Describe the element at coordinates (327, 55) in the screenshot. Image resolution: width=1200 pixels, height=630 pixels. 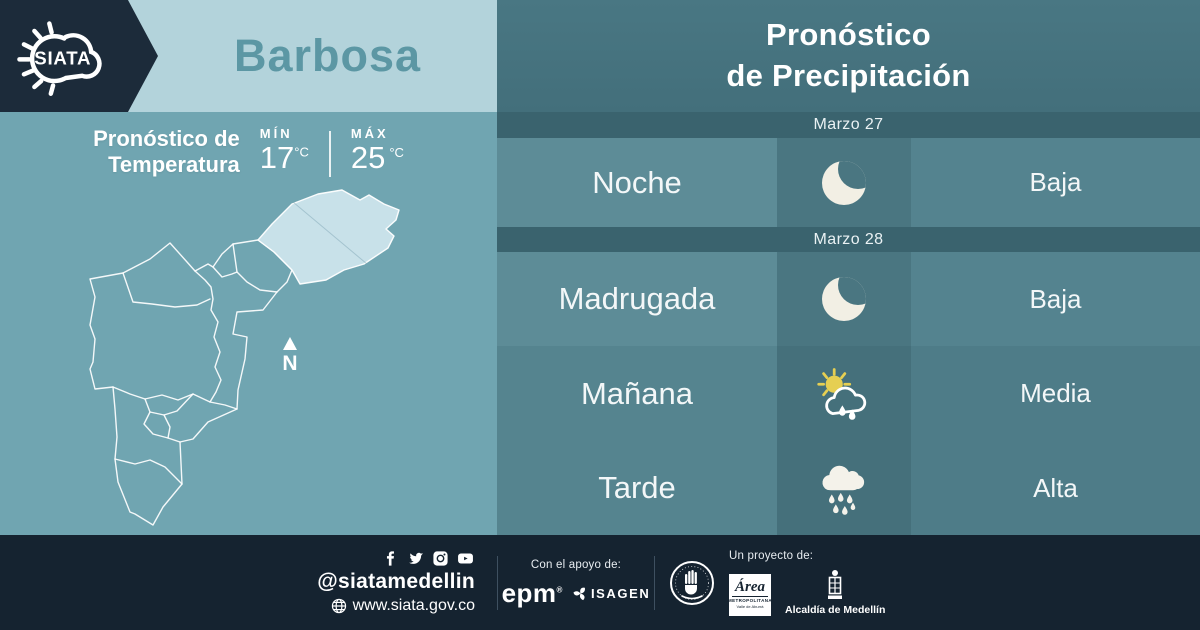
I see `page-title: Barbosa` at that location.